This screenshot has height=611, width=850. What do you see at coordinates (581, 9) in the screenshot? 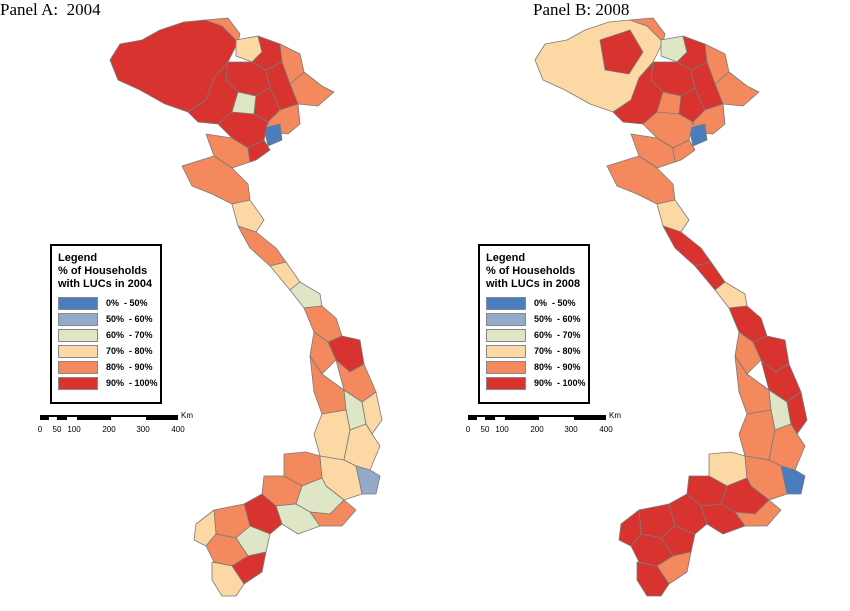
I see `panel-b-title: Panel B: 2008` at bounding box center [581, 9].